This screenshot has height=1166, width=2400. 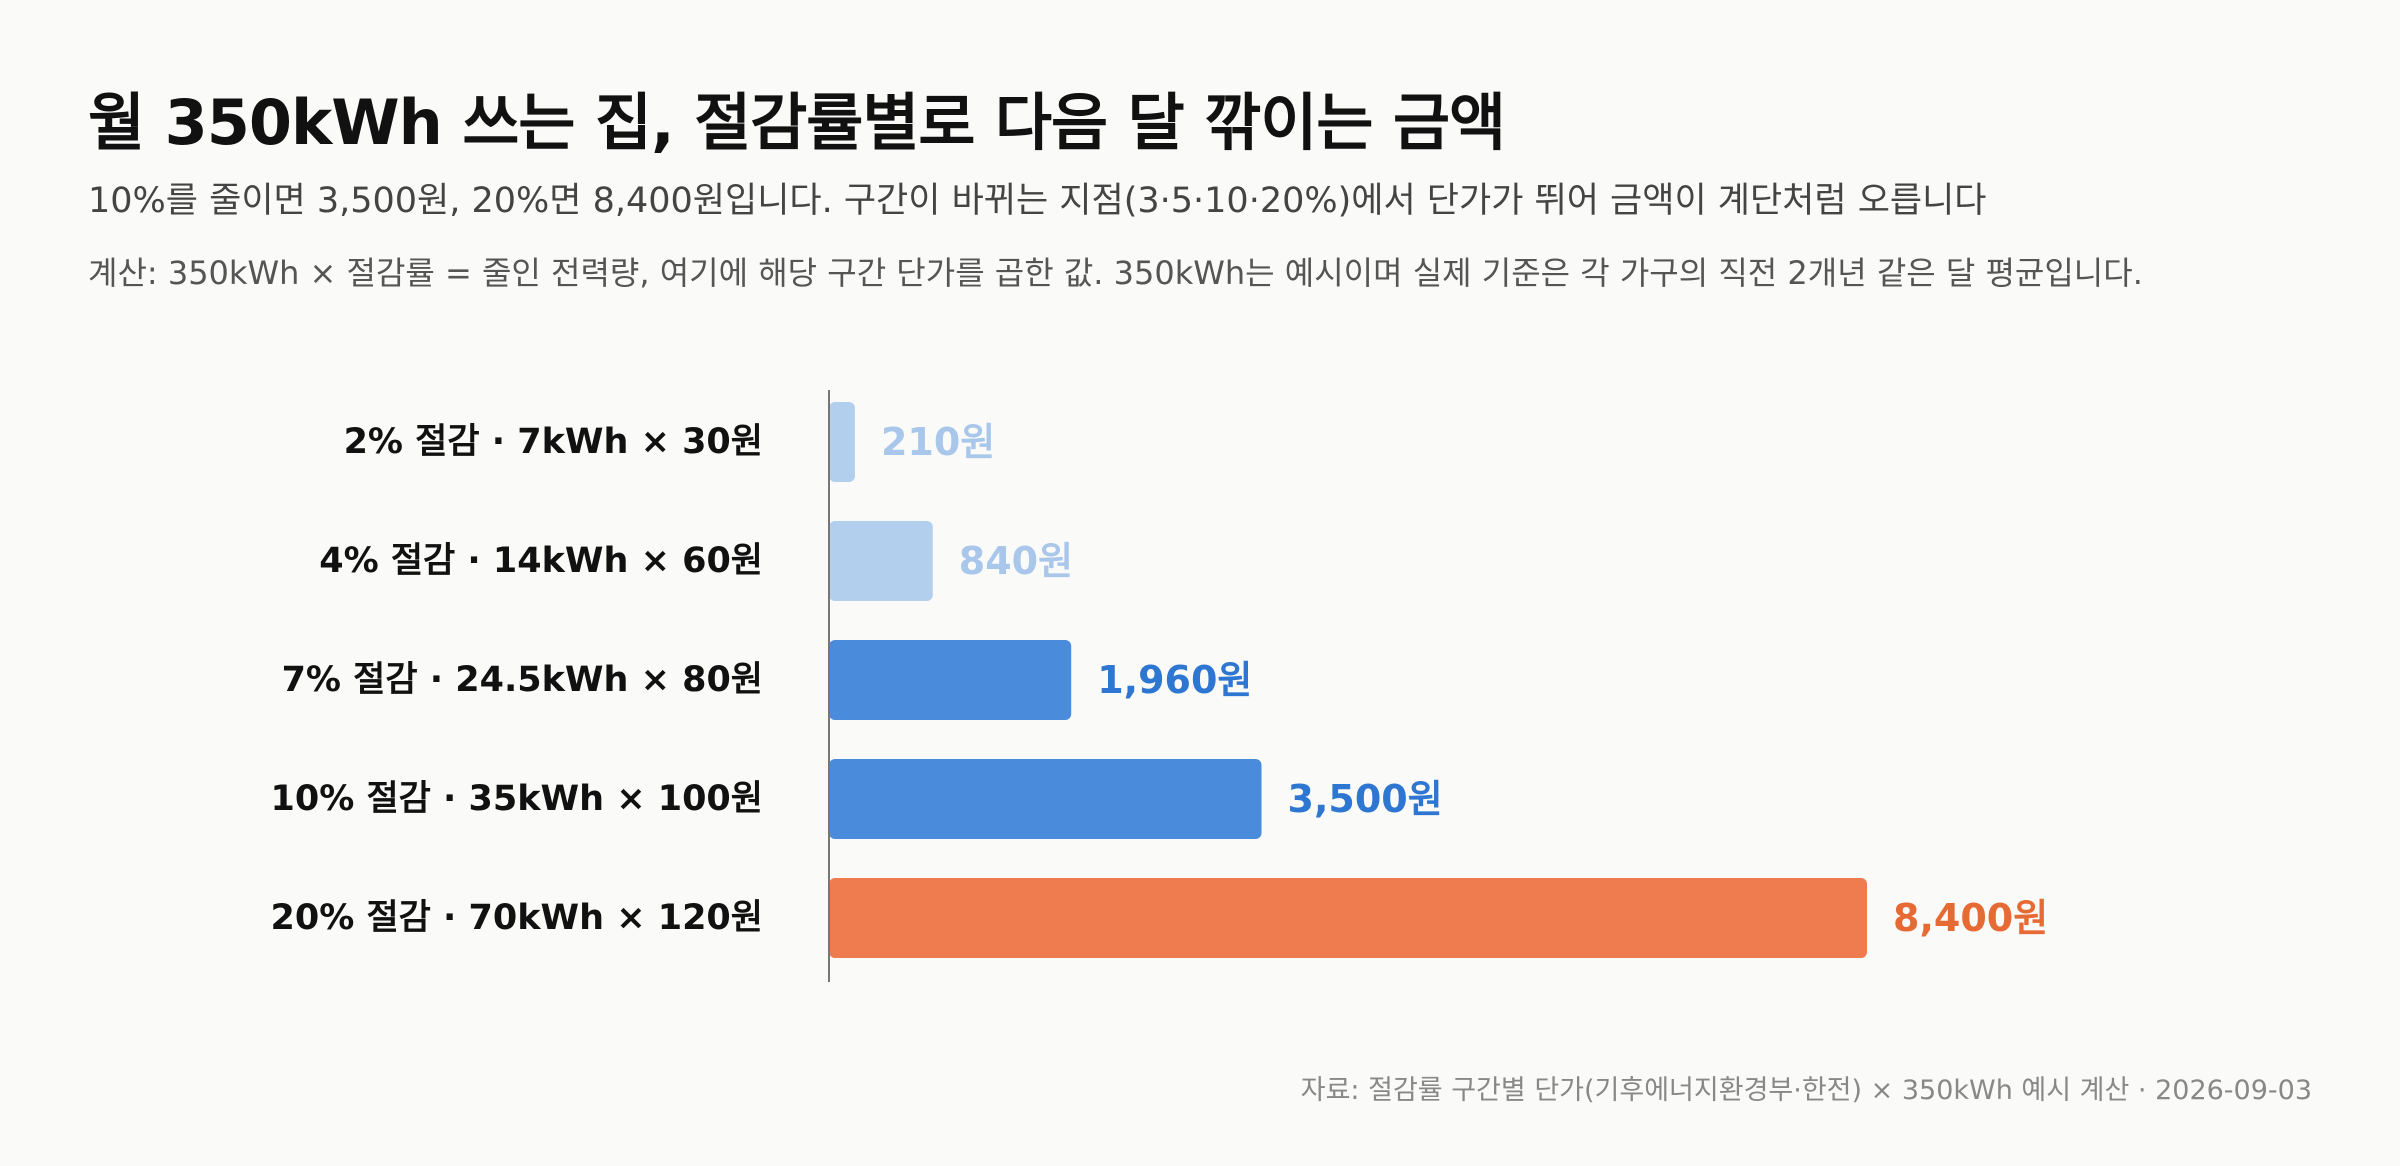 What do you see at coordinates (938, 442) in the screenshot?
I see `value-label: 210원` at bounding box center [938, 442].